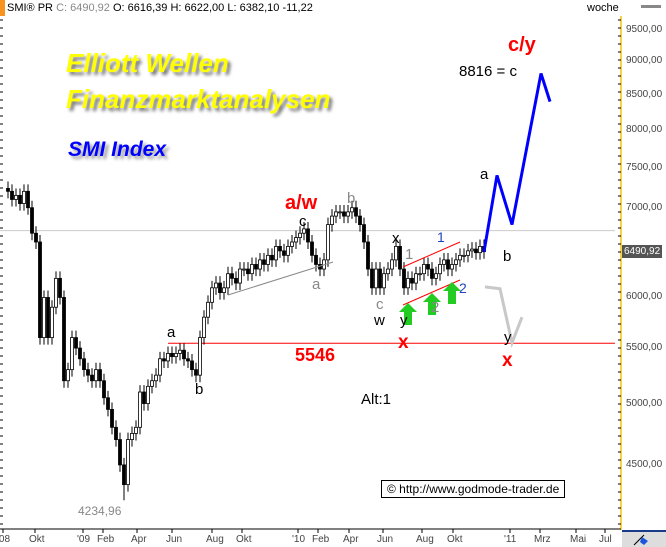 The image size is (666, 547). I want to click on label-c: c, so click(303, 221).